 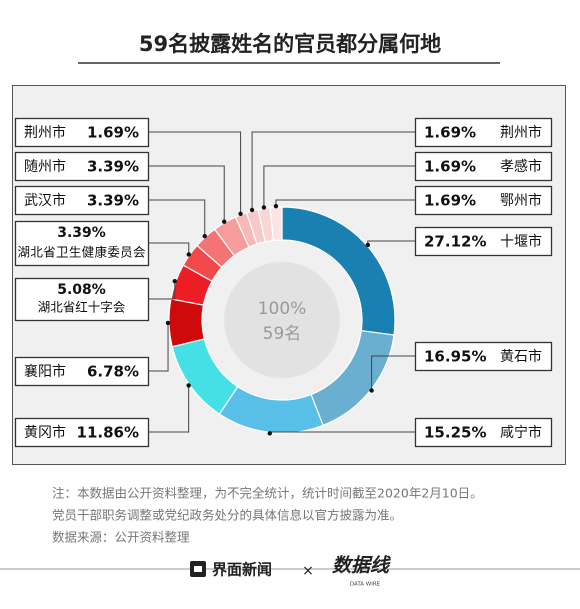 What do you see at coordinates (45, 432) in the screenshot?
I see `category-label: 黄冈市` at bounding box center [45, 432].